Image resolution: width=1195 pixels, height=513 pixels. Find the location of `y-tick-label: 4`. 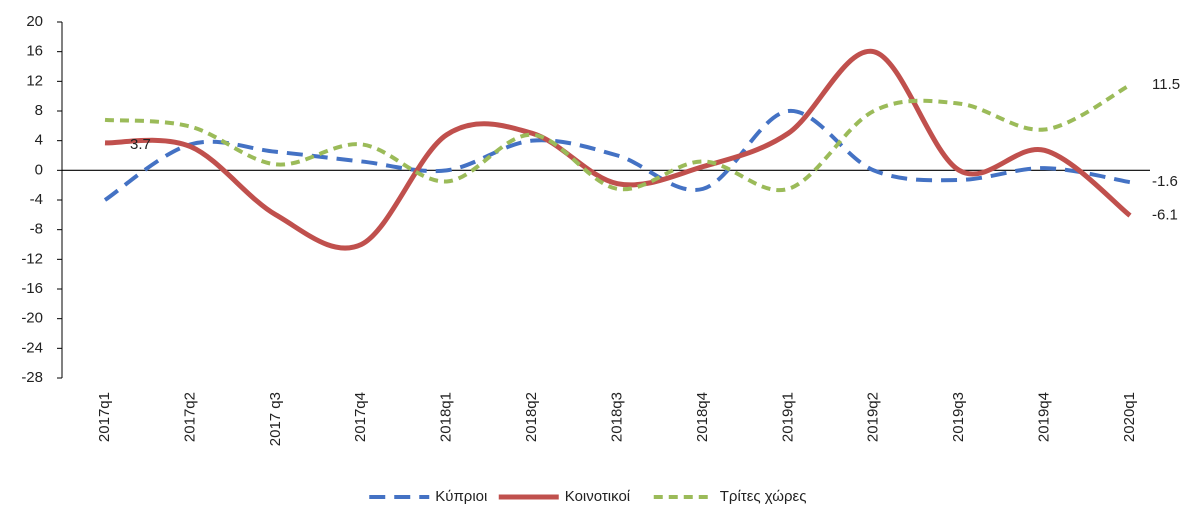

y-tick-label: 4 is located at coordinates (39, 140).